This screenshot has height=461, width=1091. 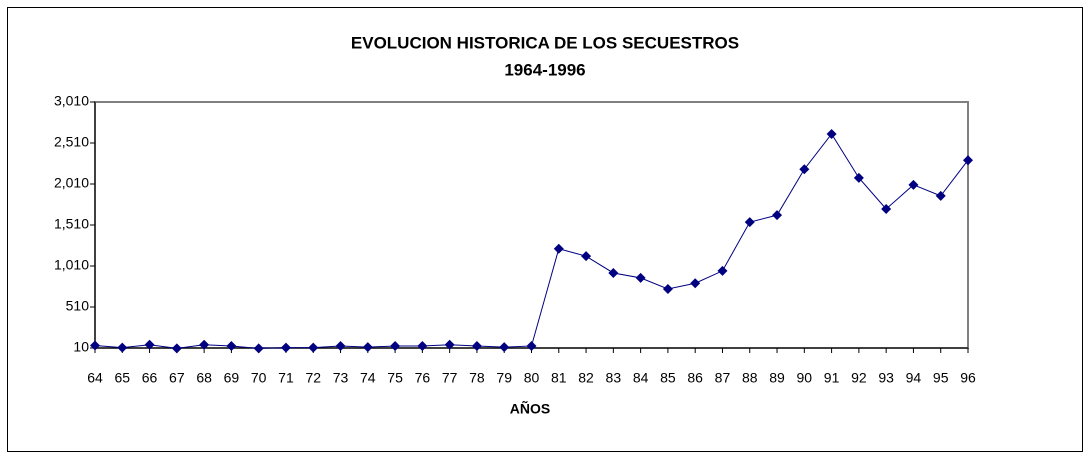 What do you see at coordinates (71, 224) in the screenshot?
I see `y-tick-label: 1,510` at bounding box center [71, 224].